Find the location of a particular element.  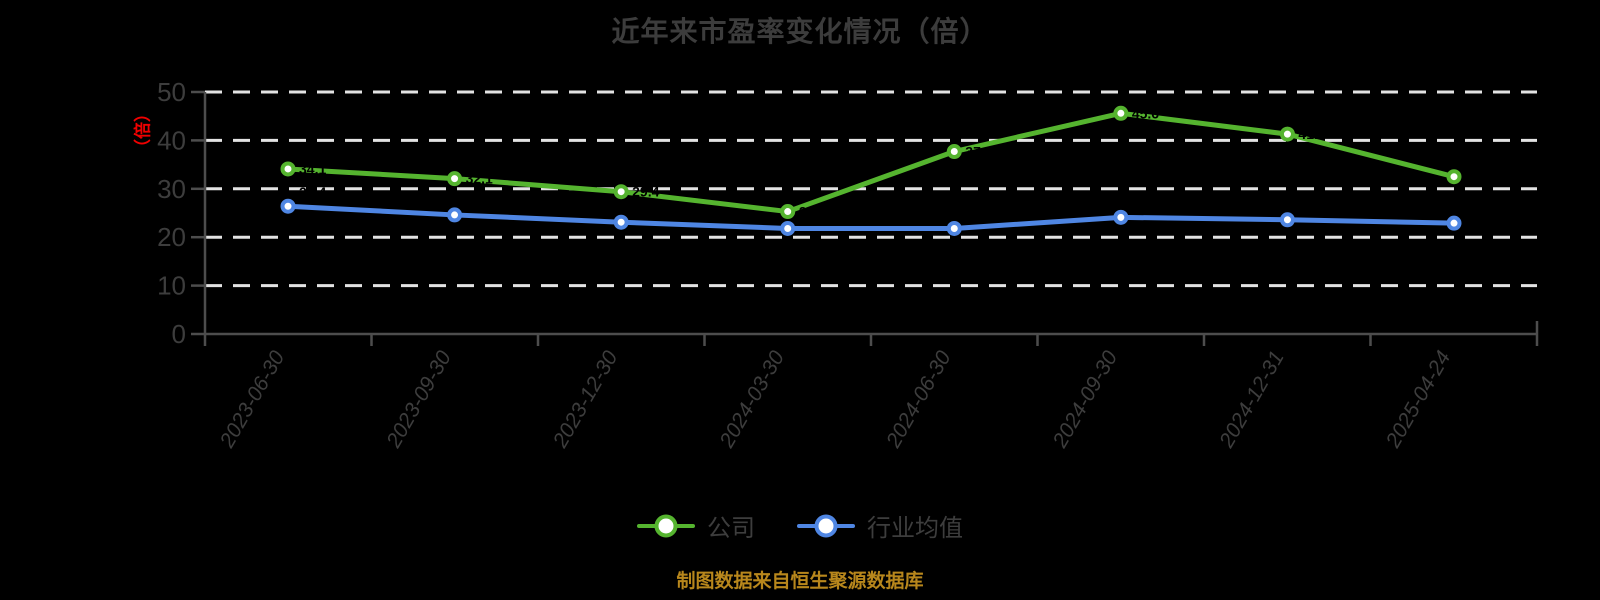

point-label-0-7: 32.5 is located at coordinates (1478, 177).